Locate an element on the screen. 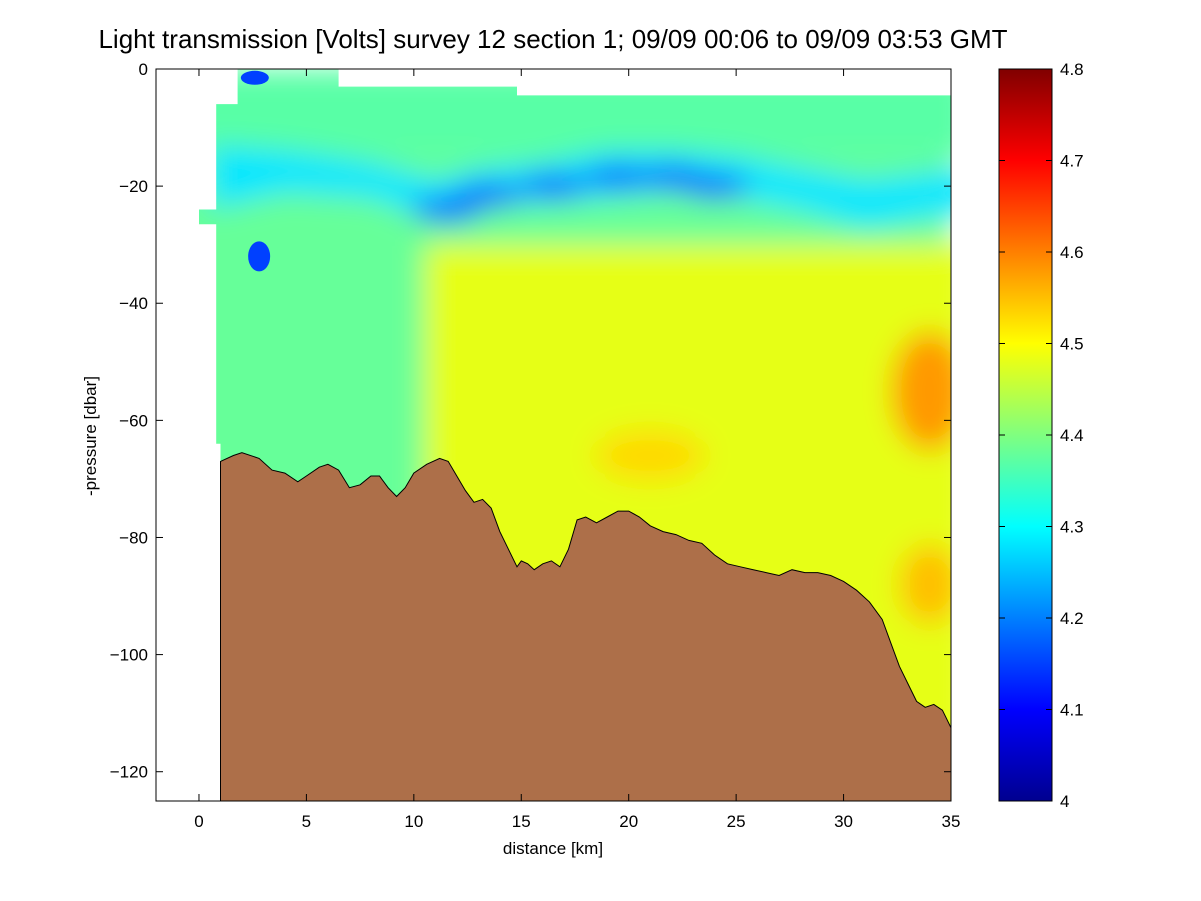 The width and height of the screenshot is (1201, 901). colorbar-tick-label: 4.2 is located at coordinates (1072, 618).